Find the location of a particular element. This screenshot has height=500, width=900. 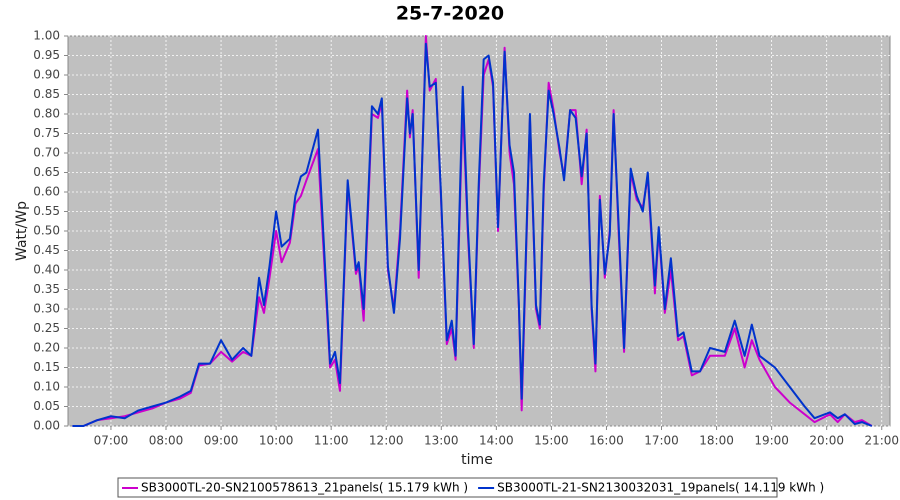

y-tick-label: 0.40 is located at coordinates (46, 270).